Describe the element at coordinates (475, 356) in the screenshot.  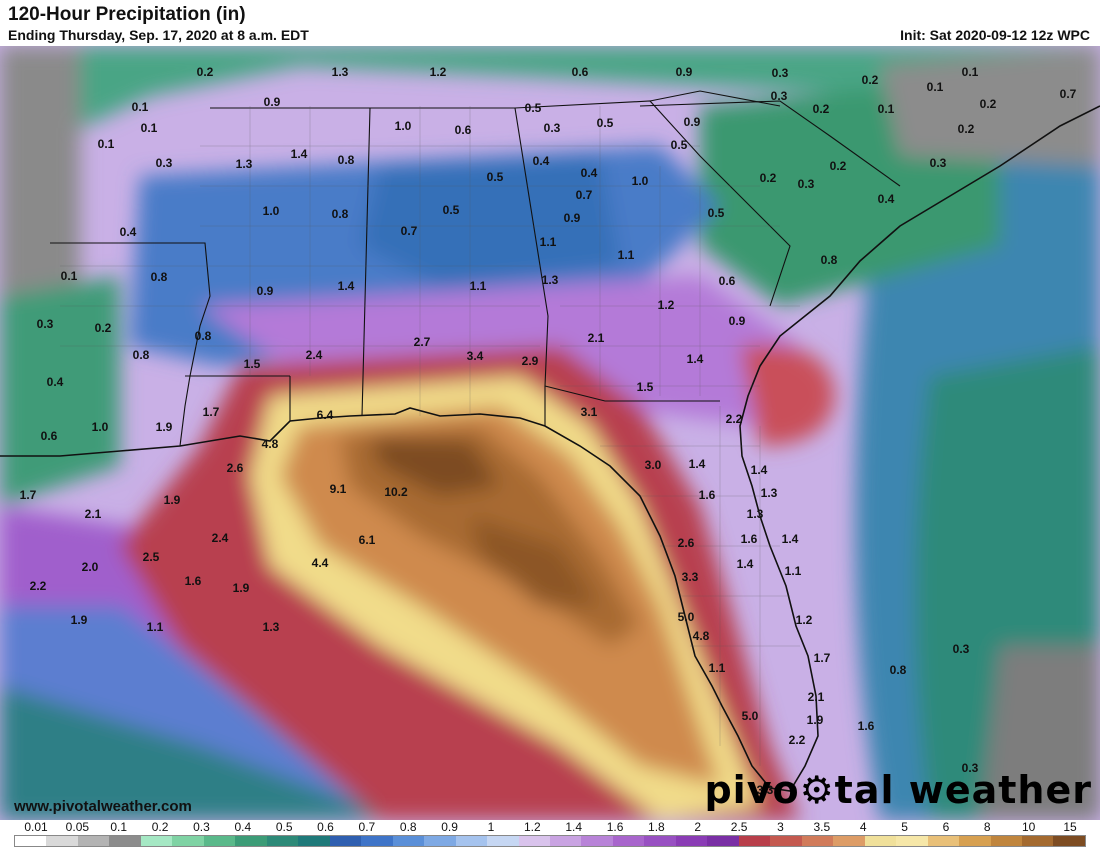
I see `precip-value-label: 3.4` at that location.